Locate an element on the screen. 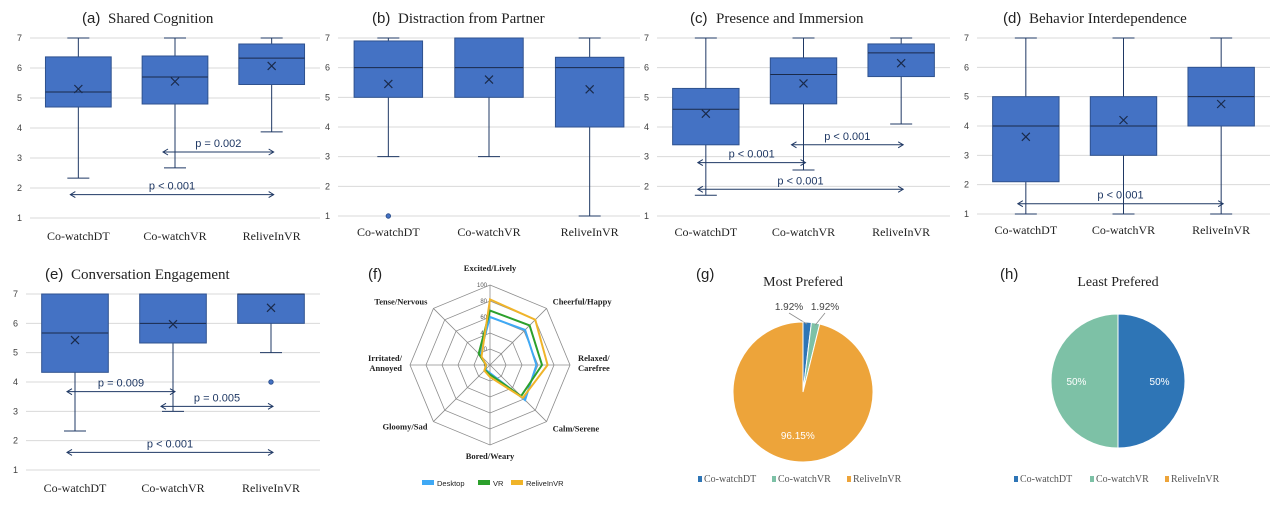  panel-letter: (g) is located at coordinates (705, 274).